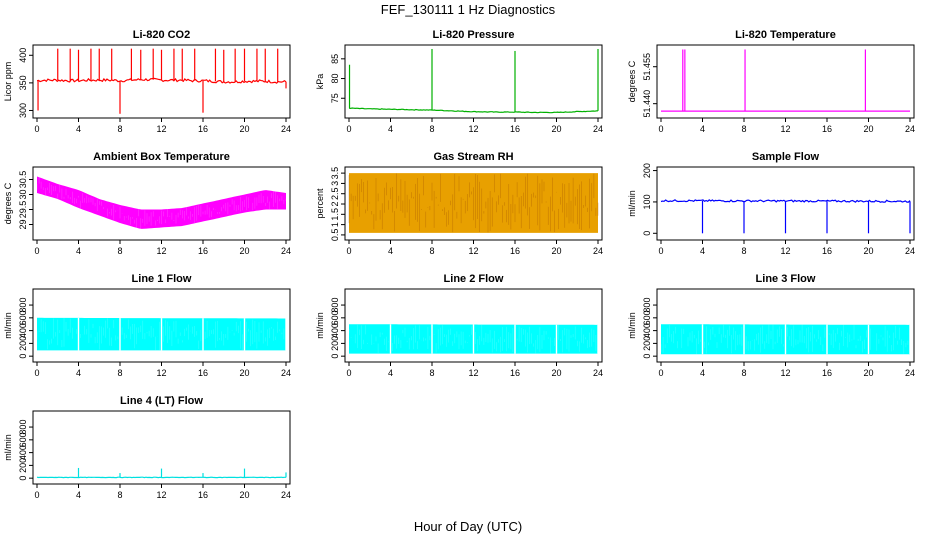  I want to click on y-tick-label: 3, so click(335, 183).